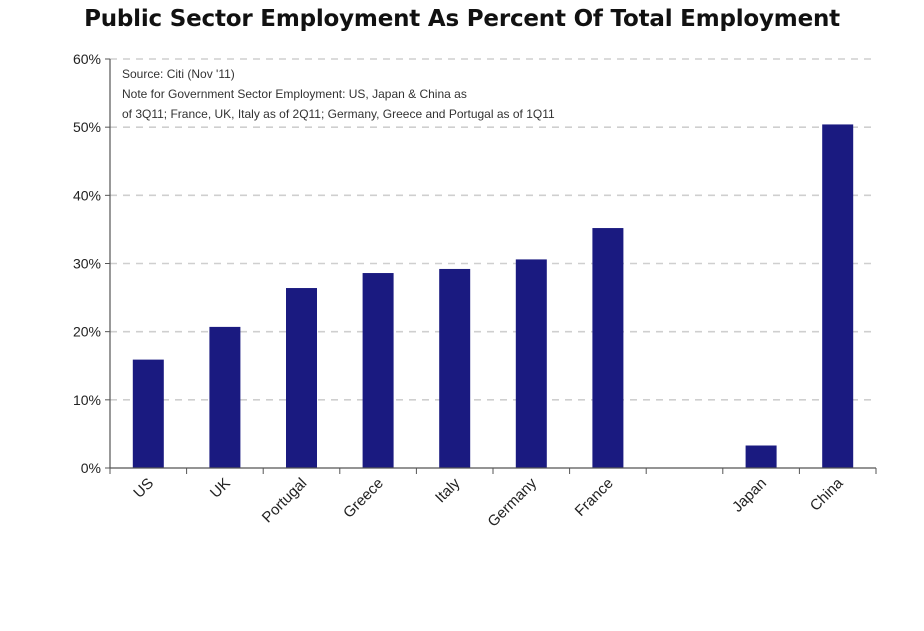 The height and width of the screenshot is (631, 924). Describe the element at coordinates (225, 397) in the screenshot. I see `bar-uk` at that location.